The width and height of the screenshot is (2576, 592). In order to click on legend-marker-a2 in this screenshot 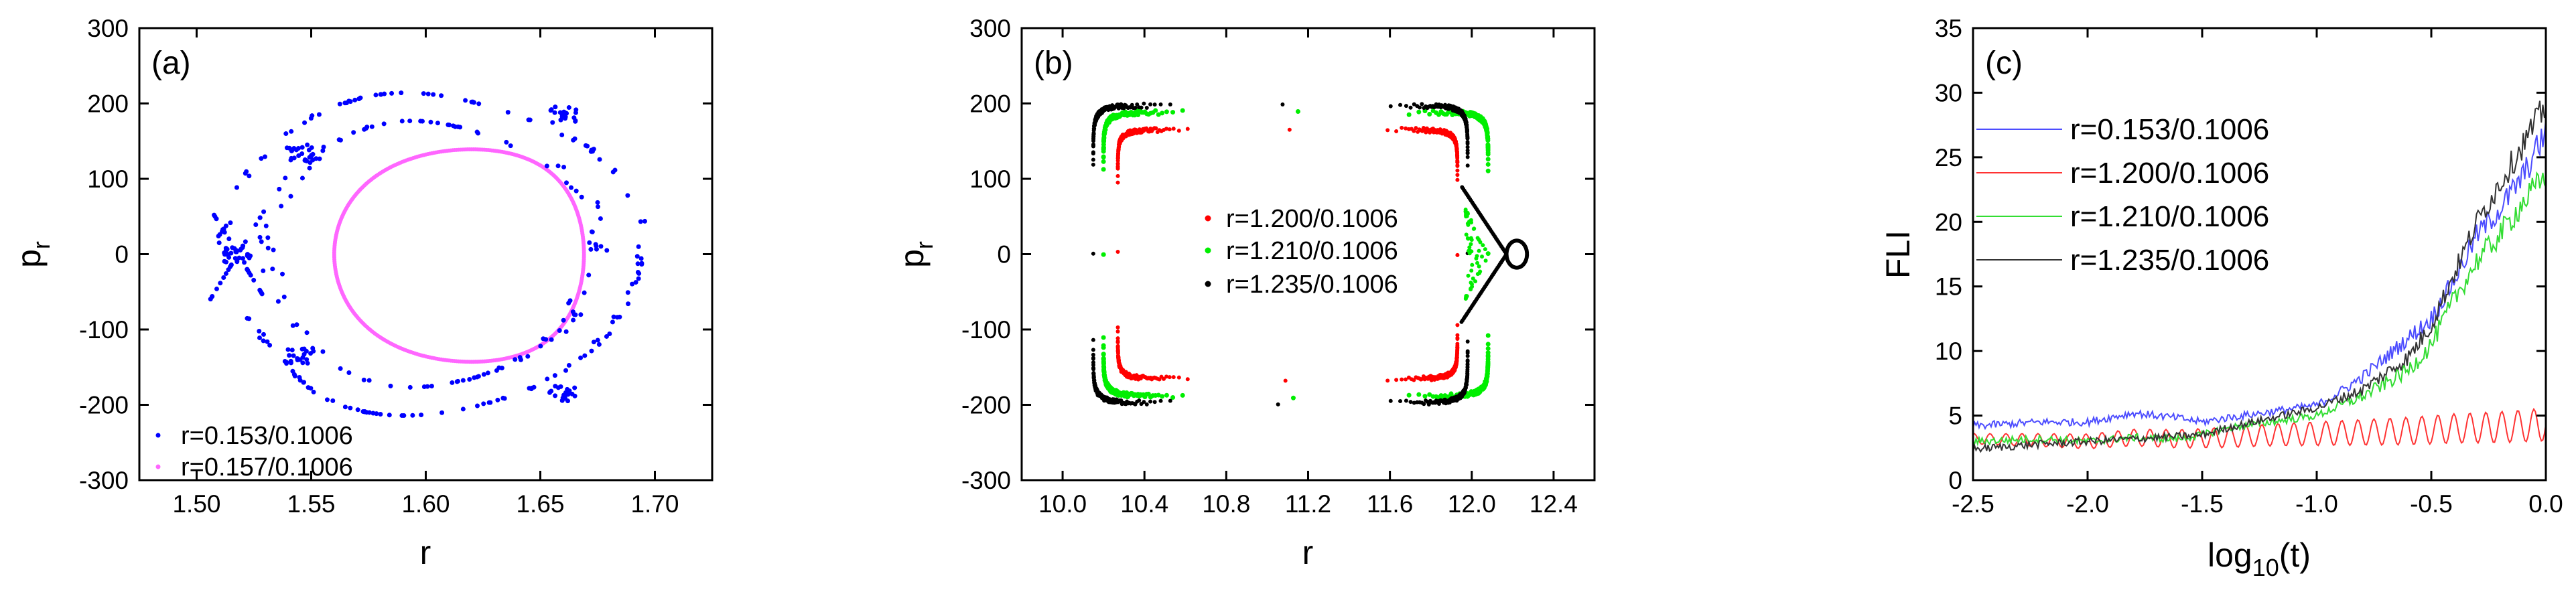, I will do `click(158, 466)`.